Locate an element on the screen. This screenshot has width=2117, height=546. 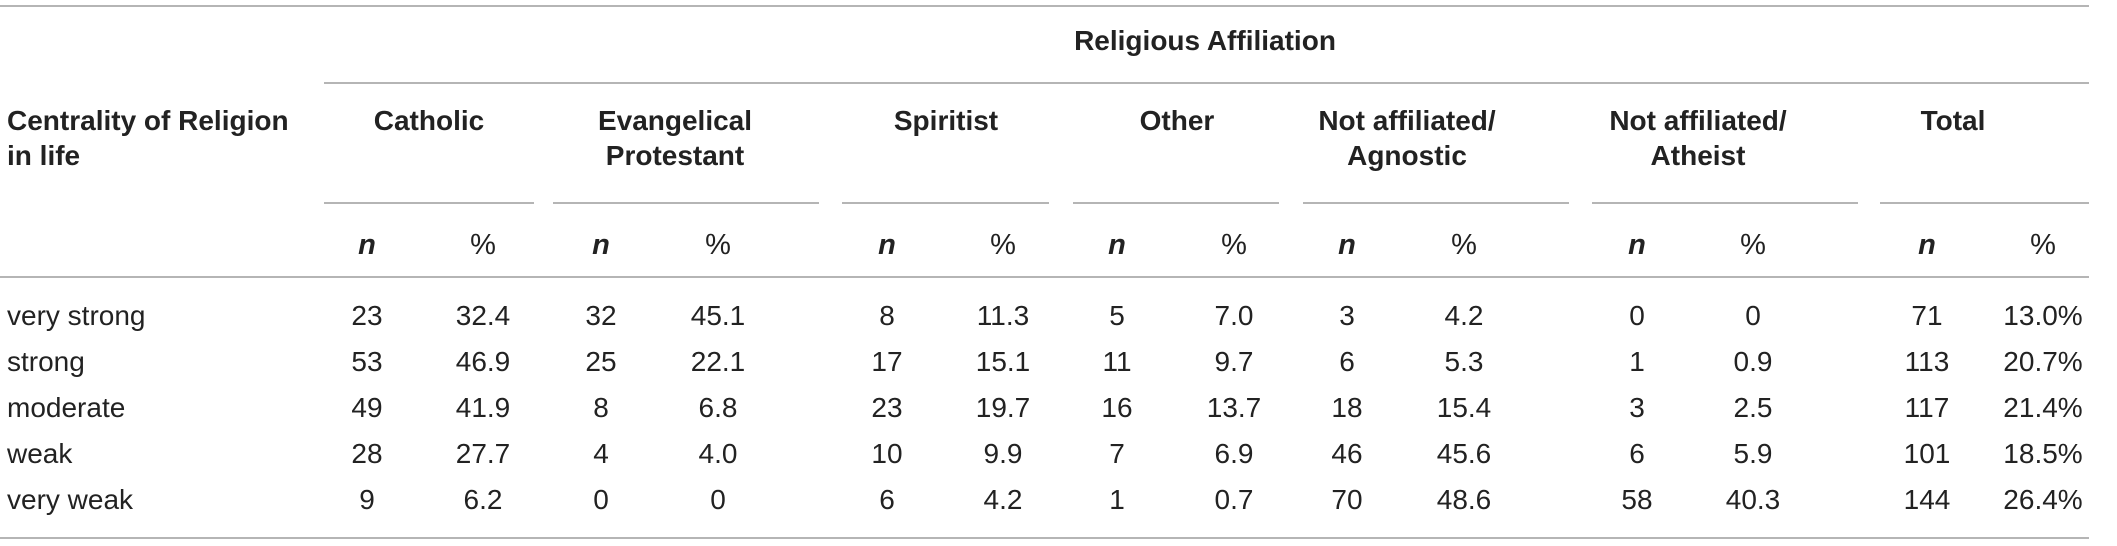
cell-percent: 0.7 is located at coordinates (1234, 499).